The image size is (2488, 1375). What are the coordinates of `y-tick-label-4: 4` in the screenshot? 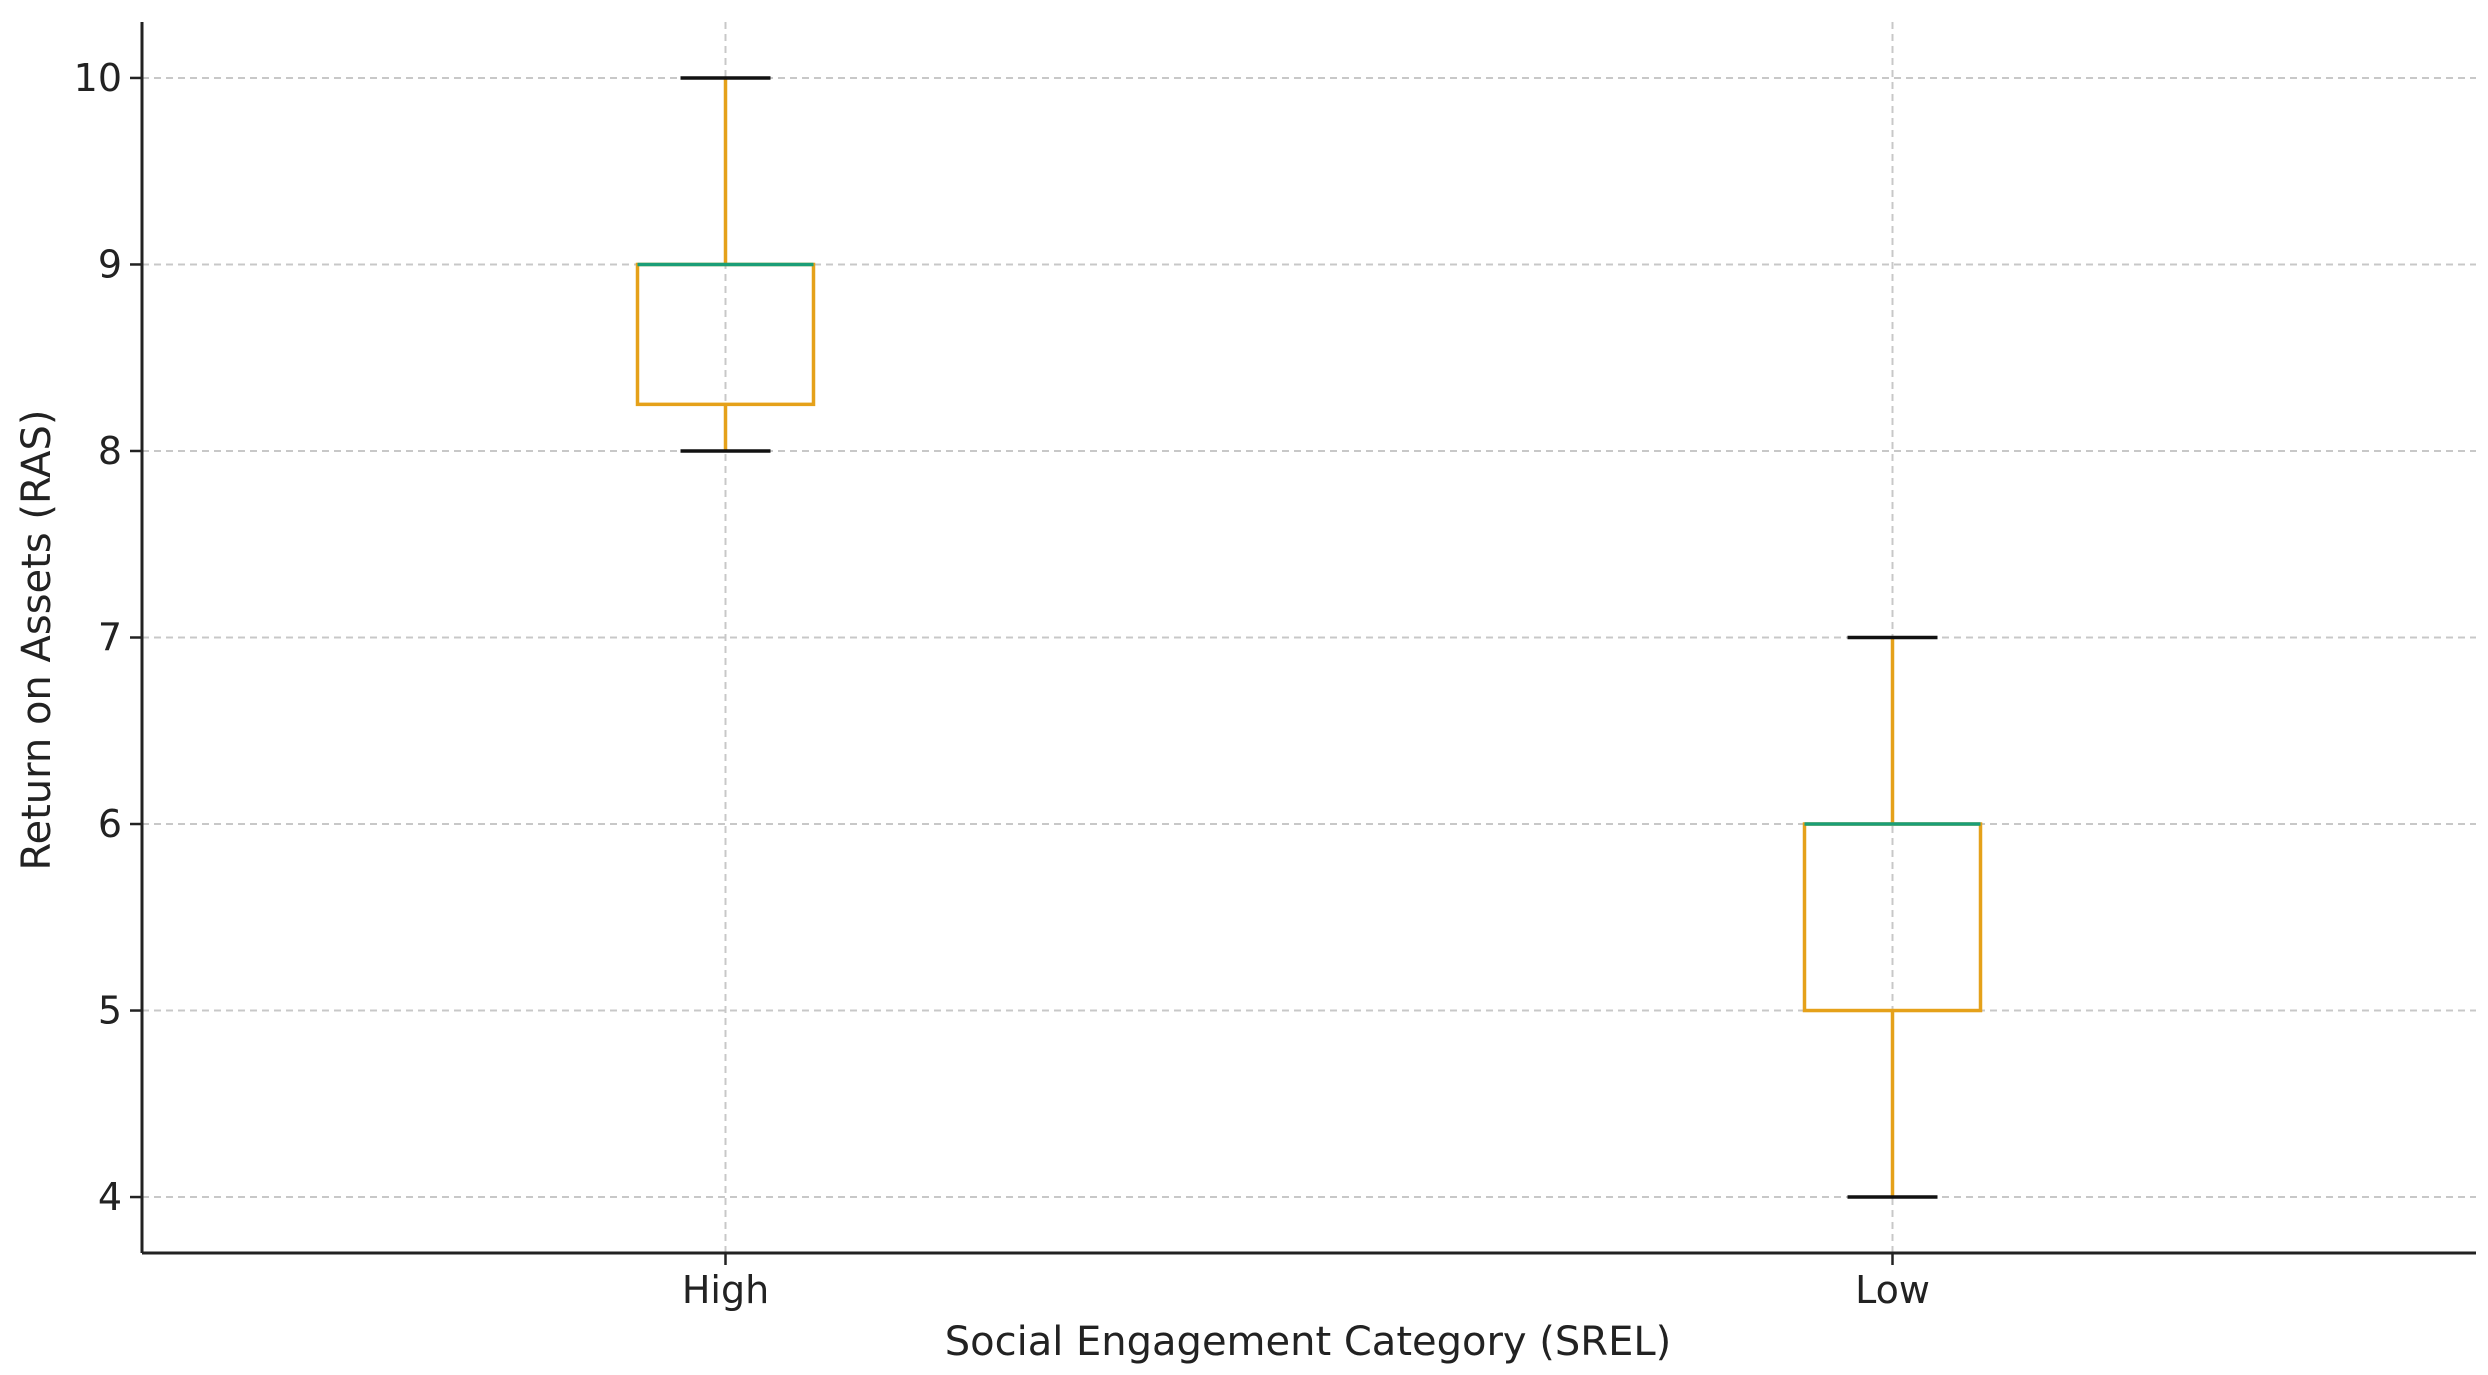 It's located at (110, 1197).